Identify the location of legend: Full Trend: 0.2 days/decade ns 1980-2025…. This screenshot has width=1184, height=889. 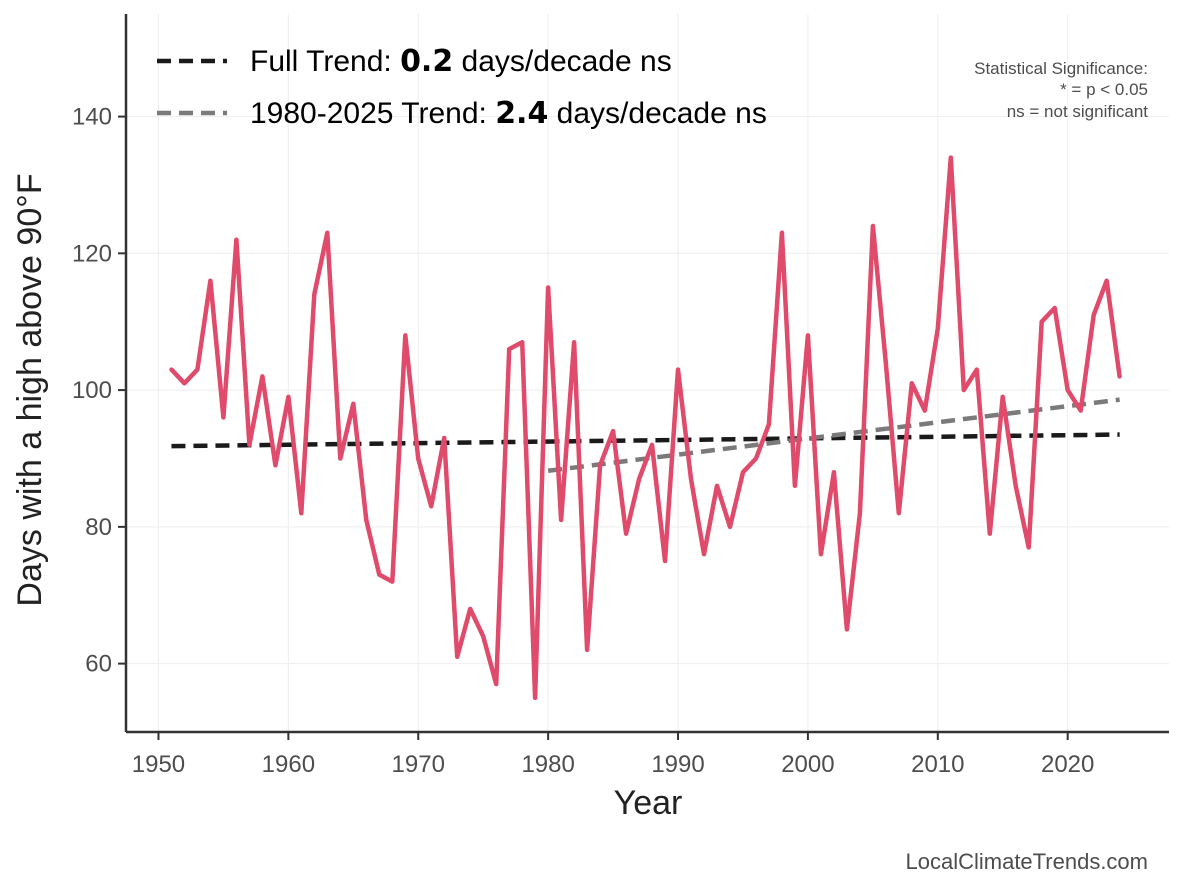
(462, 87).